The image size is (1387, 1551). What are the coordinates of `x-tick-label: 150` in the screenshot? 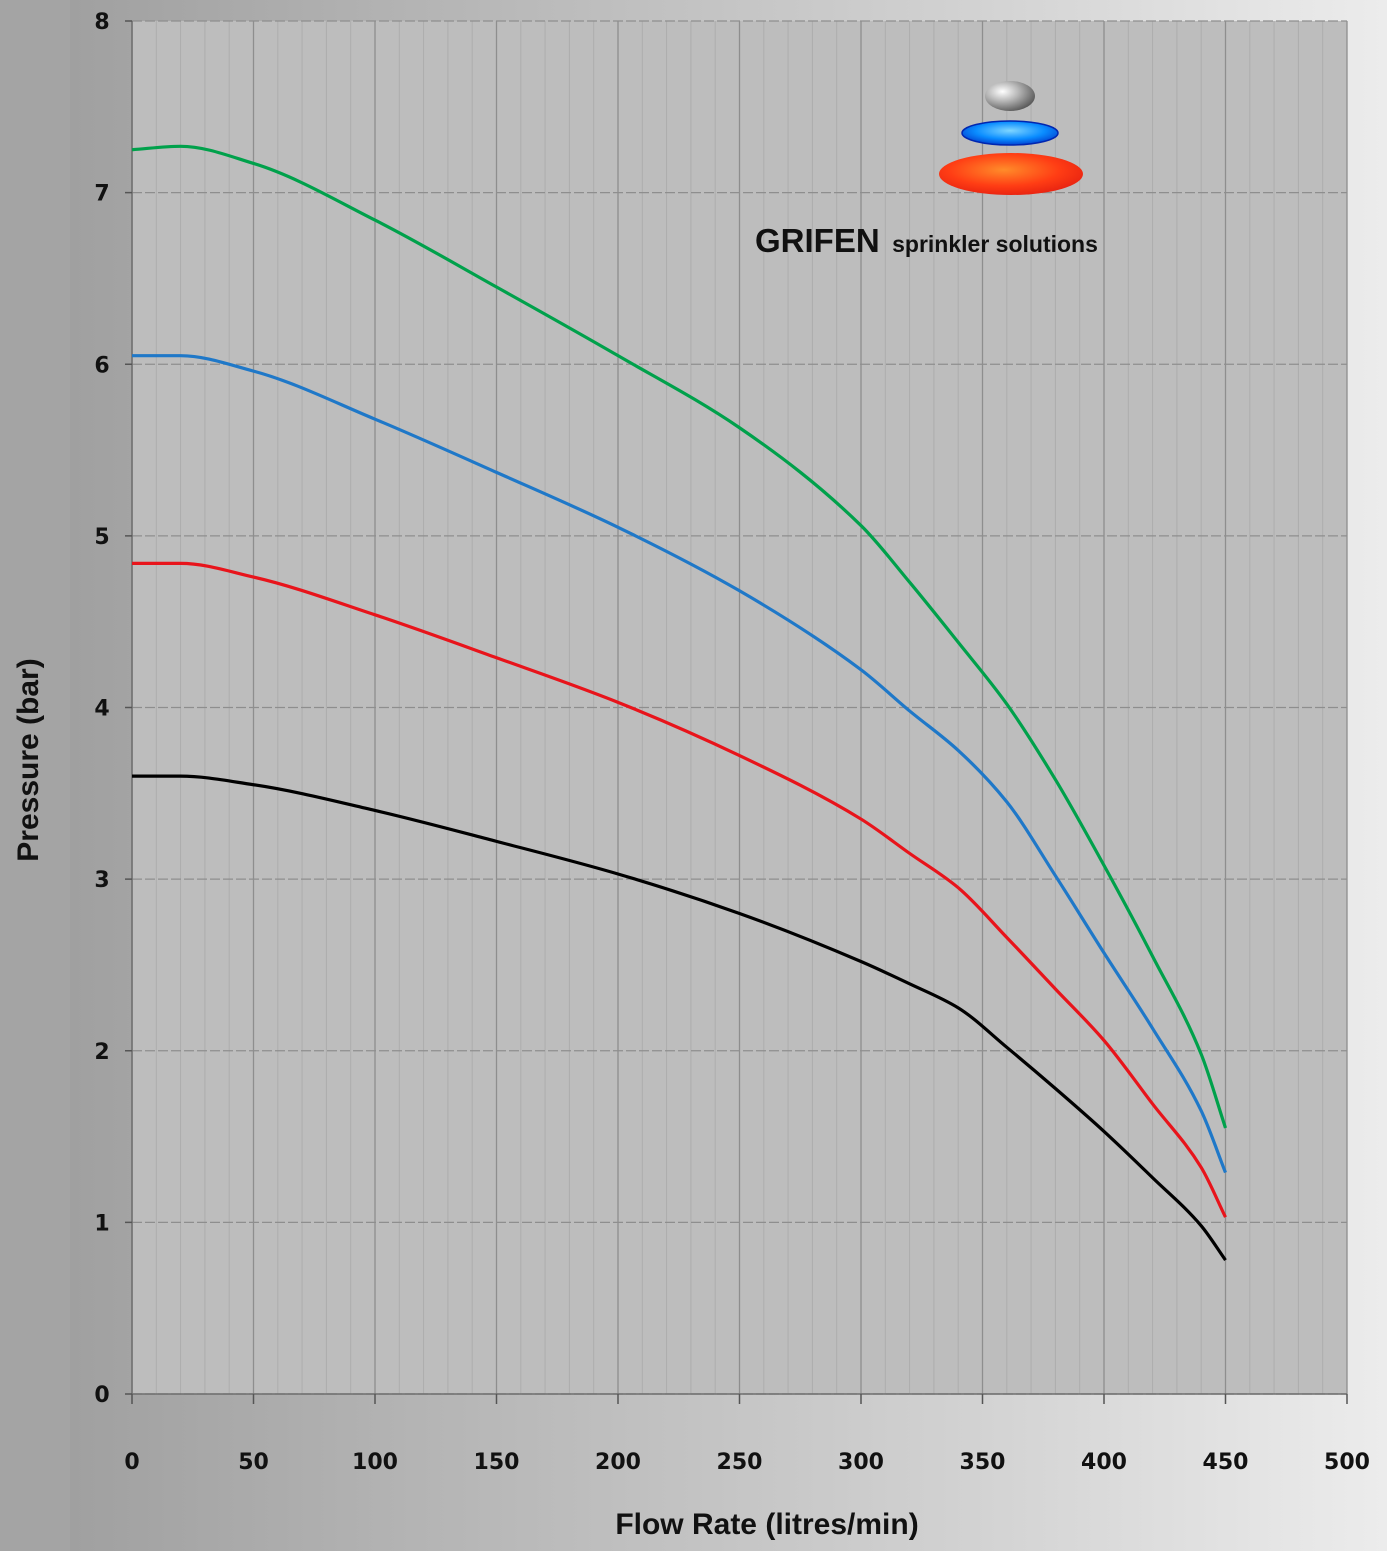 It's located at (497, 1462).